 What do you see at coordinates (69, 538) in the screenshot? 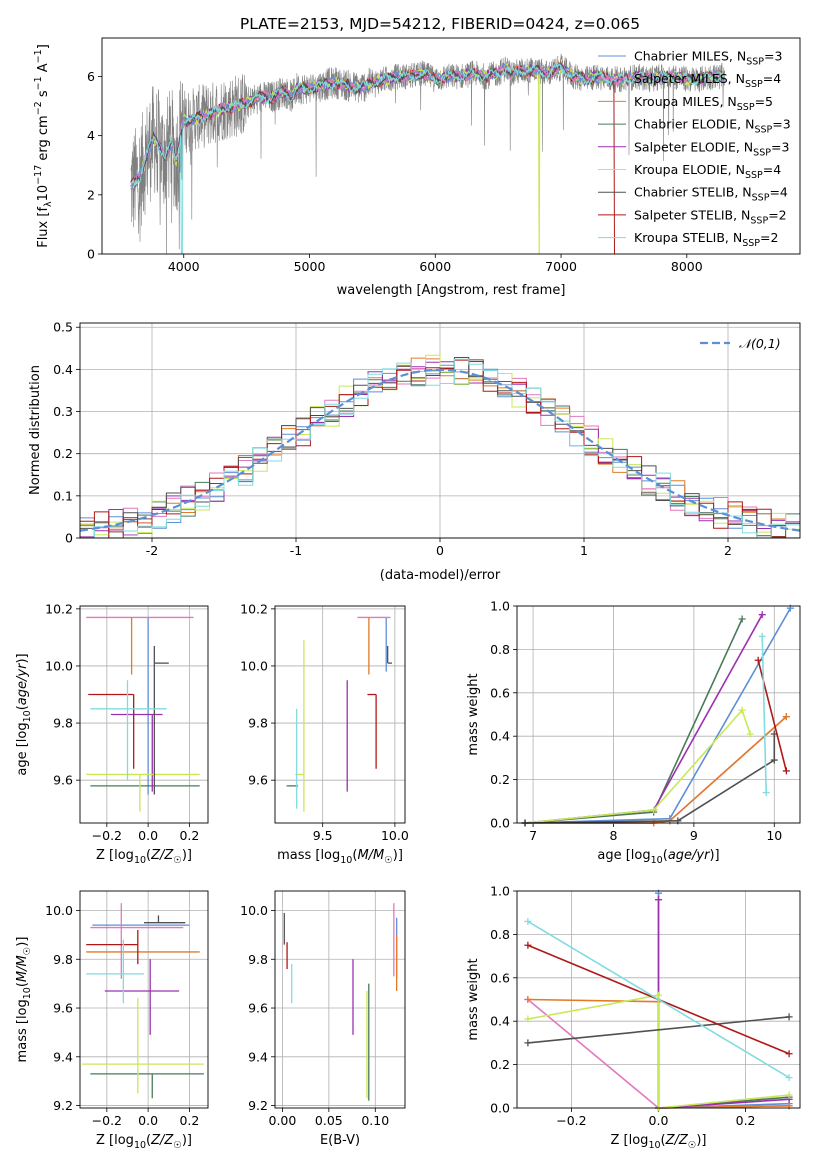
I see `hist-ytick-label: 0` at bounding box center [69, 538].